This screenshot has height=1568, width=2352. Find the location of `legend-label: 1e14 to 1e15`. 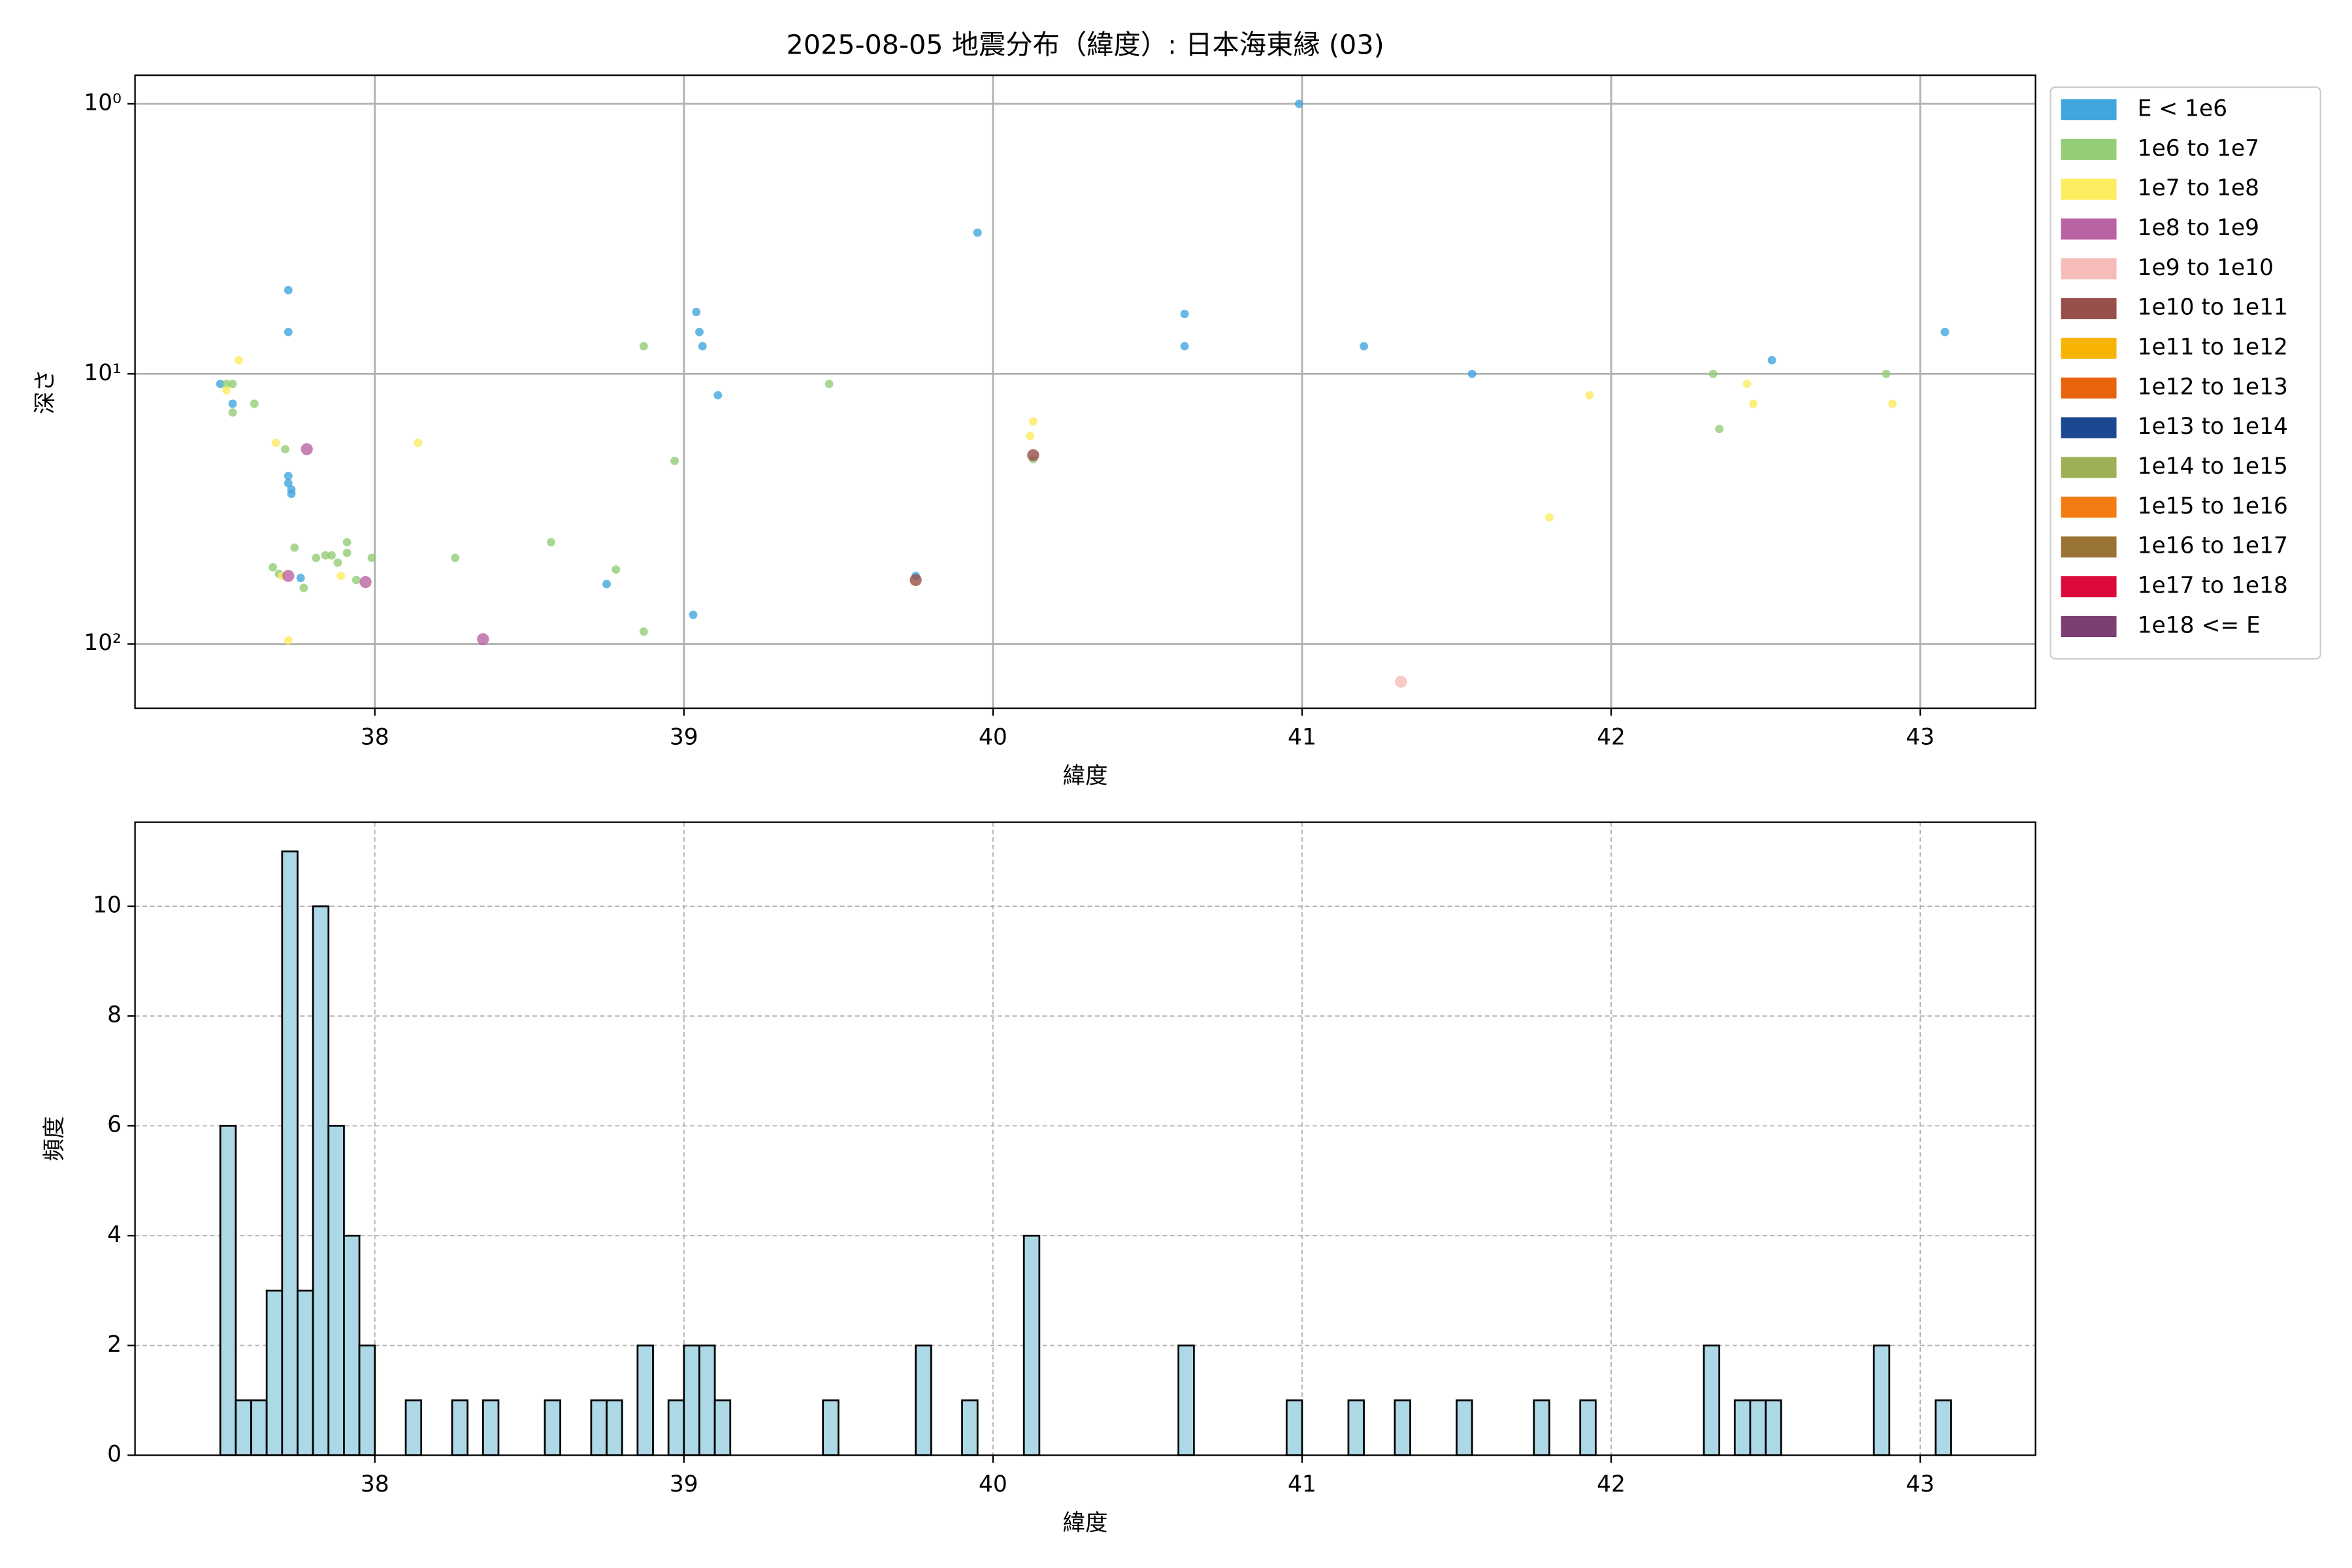

legend-label: 1e14 to 1e15 is located at coordinates (2213, 466).